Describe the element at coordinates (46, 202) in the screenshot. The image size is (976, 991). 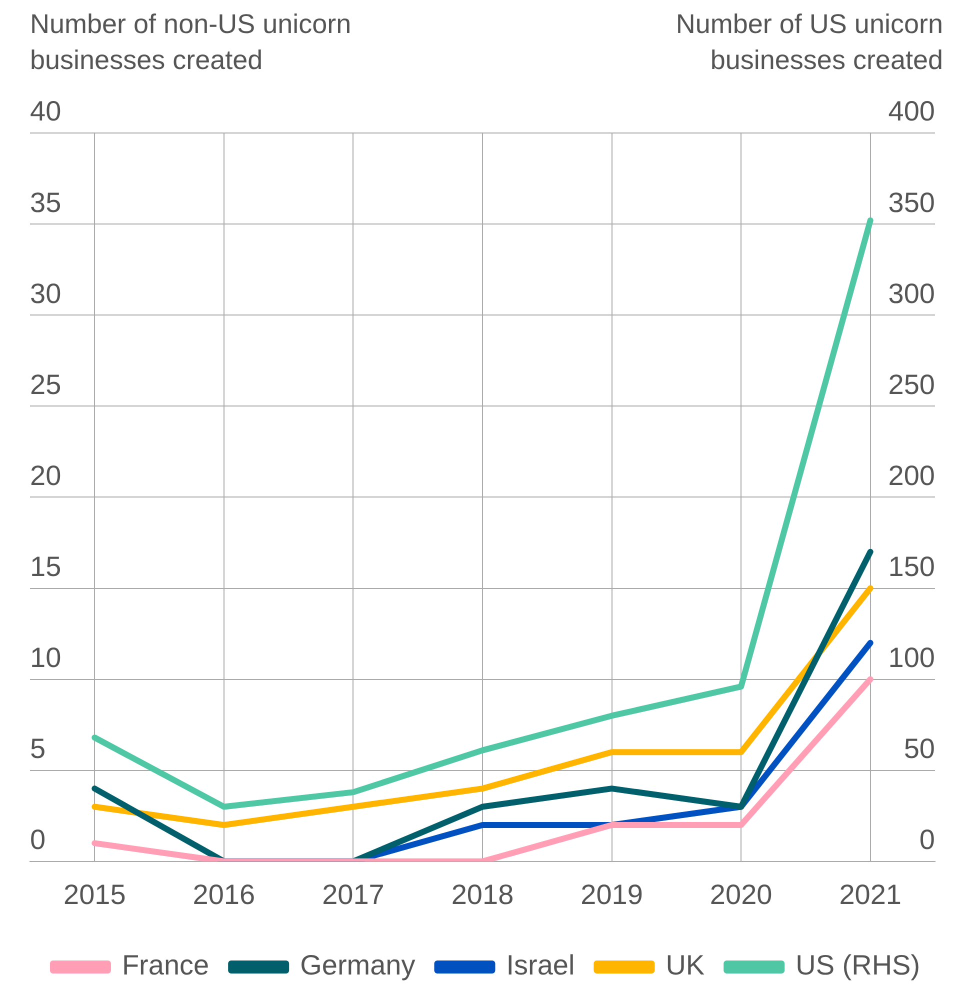
I see `y-tick-label: 35` at that location.